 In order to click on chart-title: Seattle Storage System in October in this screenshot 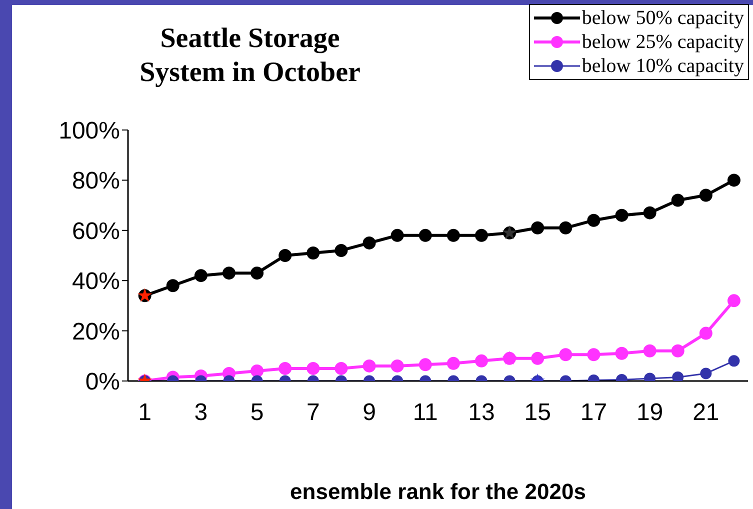, I will do `click(250, 56)`.